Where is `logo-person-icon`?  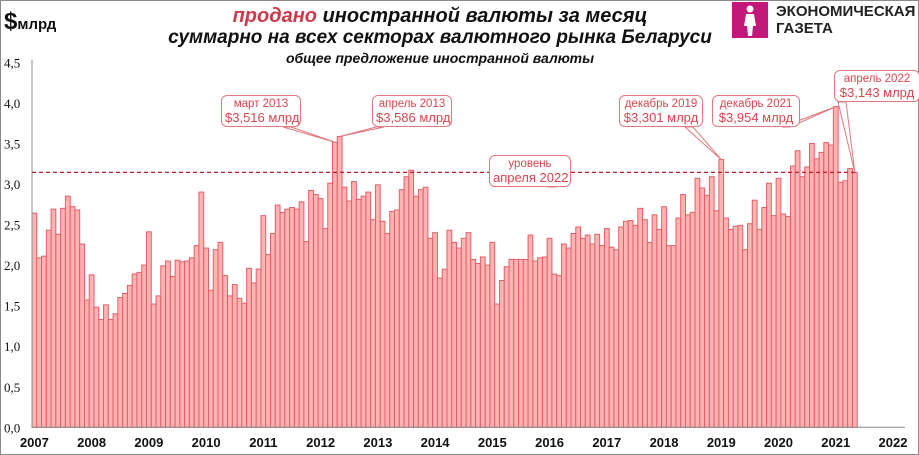 logo-person-icon is located at coordinates (750, 20).